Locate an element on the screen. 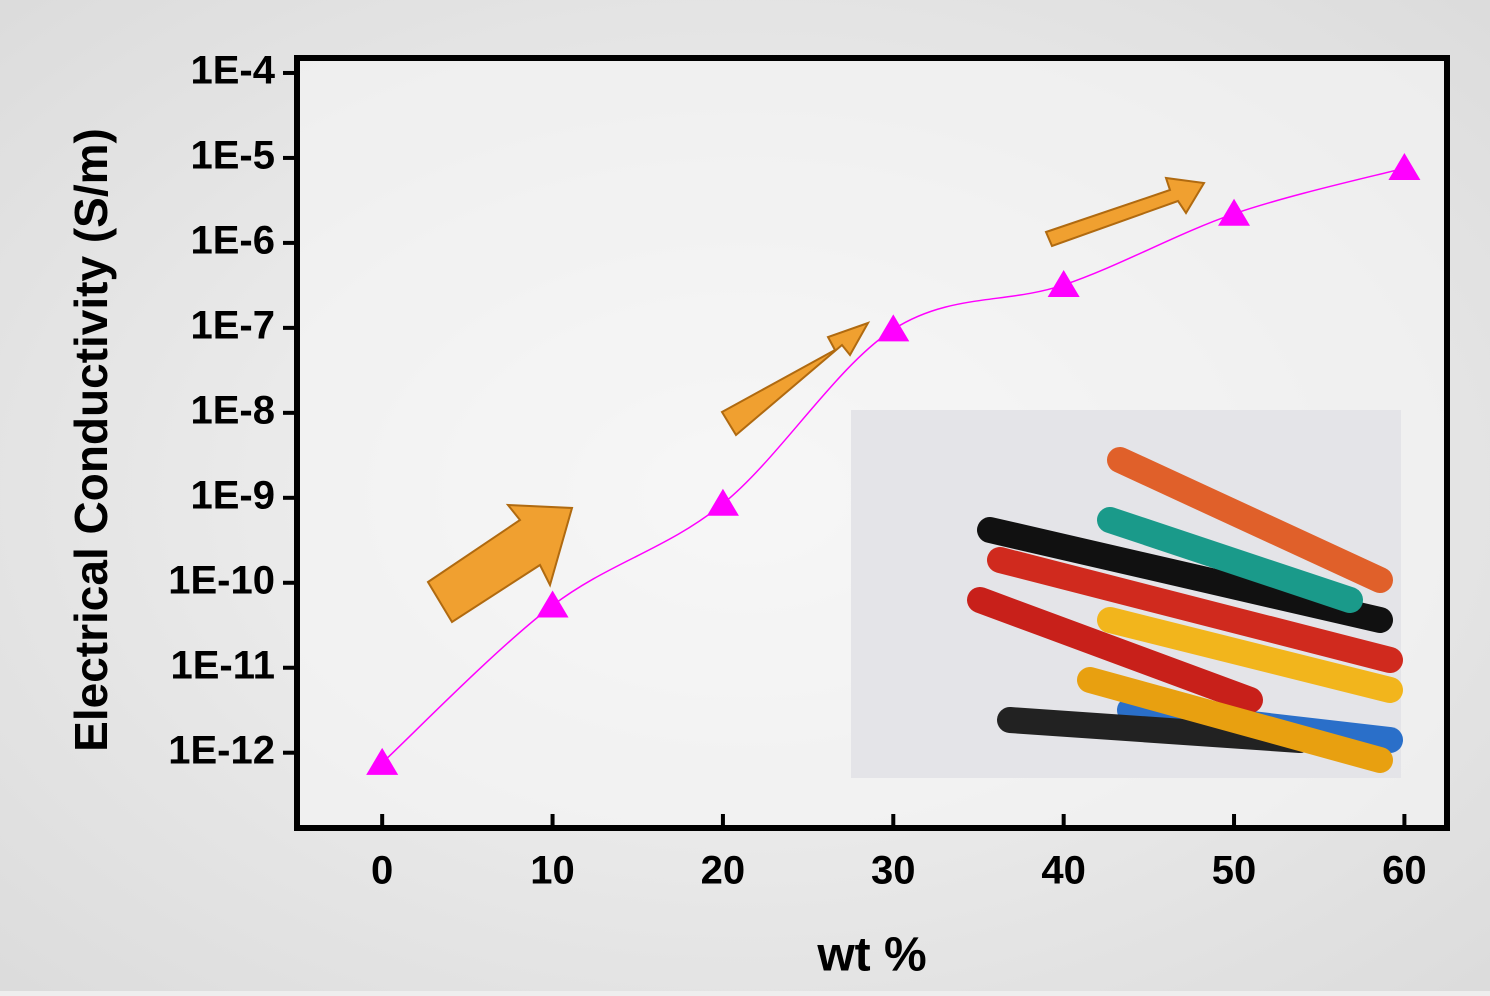  x-tick-label: 20 is located at coordinates (723, 871).